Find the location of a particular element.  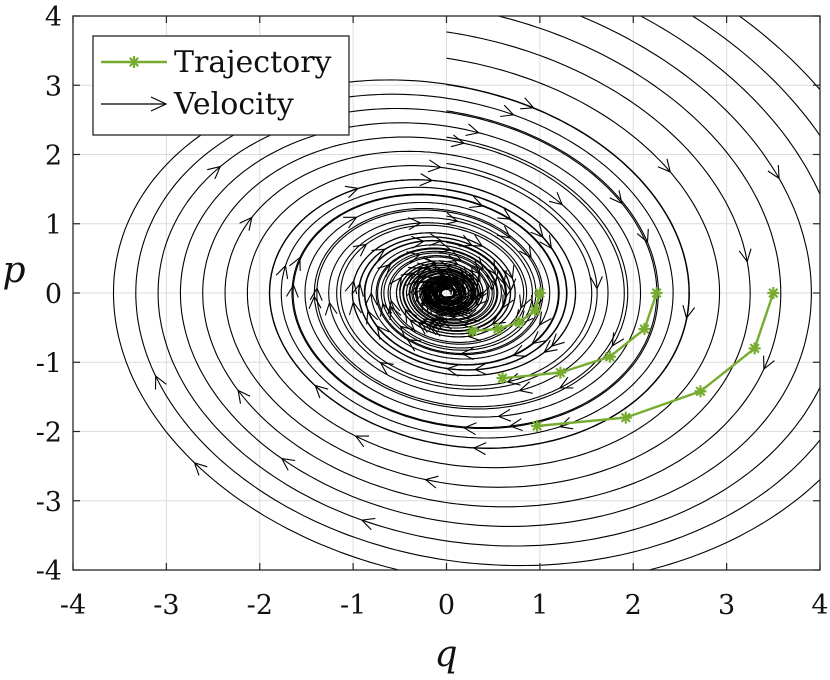

legend-box is located at coordinates (221, 85).